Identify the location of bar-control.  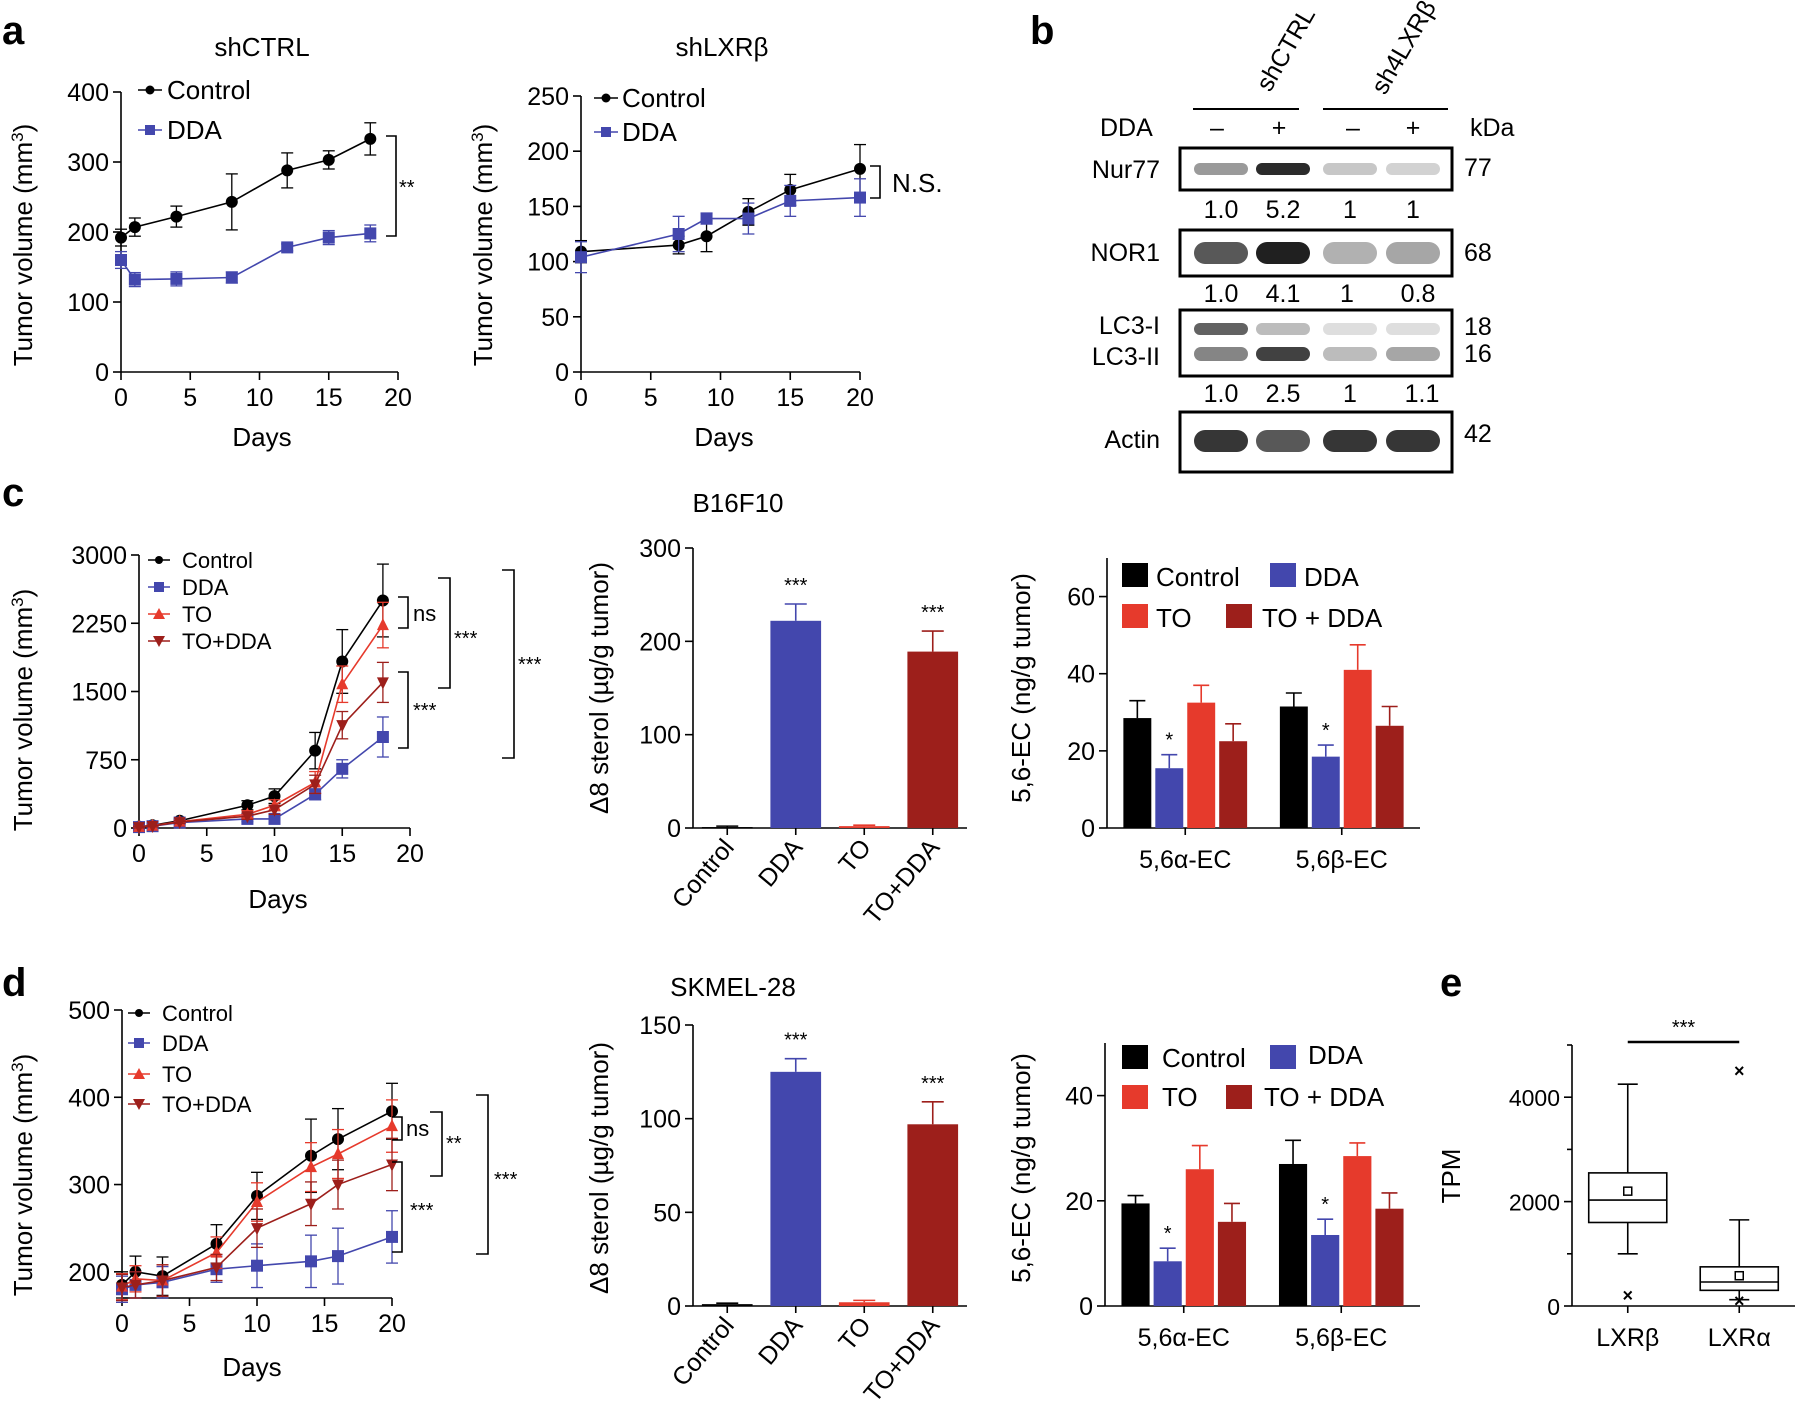
(727, 1305).